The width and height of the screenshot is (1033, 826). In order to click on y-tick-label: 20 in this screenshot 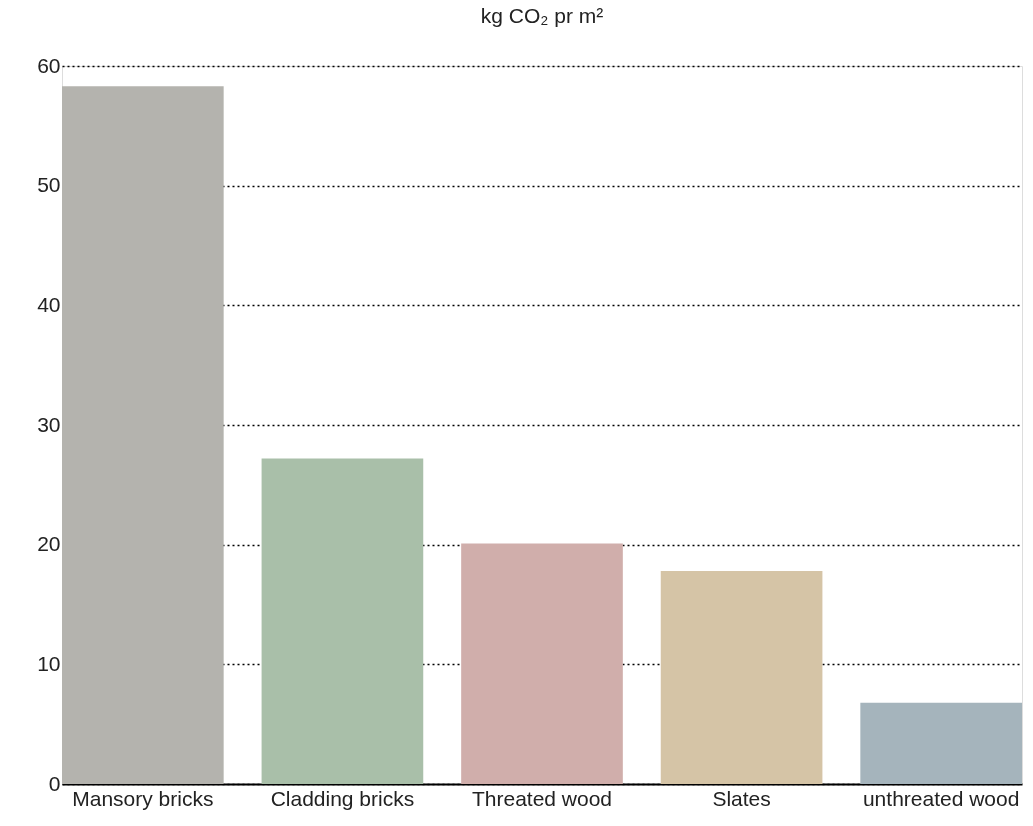, I will do `click(49, 544)`.